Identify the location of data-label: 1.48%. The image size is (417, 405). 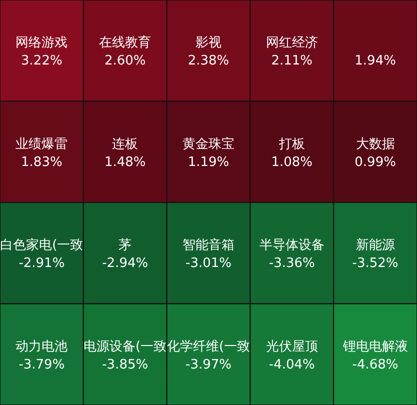
(125, 162).